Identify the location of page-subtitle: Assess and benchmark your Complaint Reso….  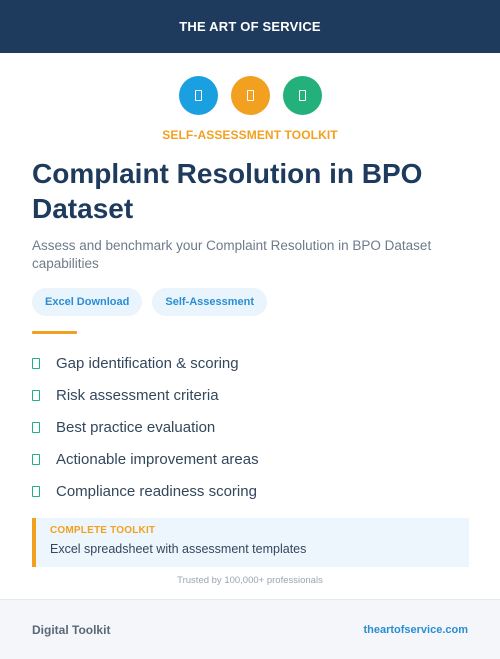
(232, 254).